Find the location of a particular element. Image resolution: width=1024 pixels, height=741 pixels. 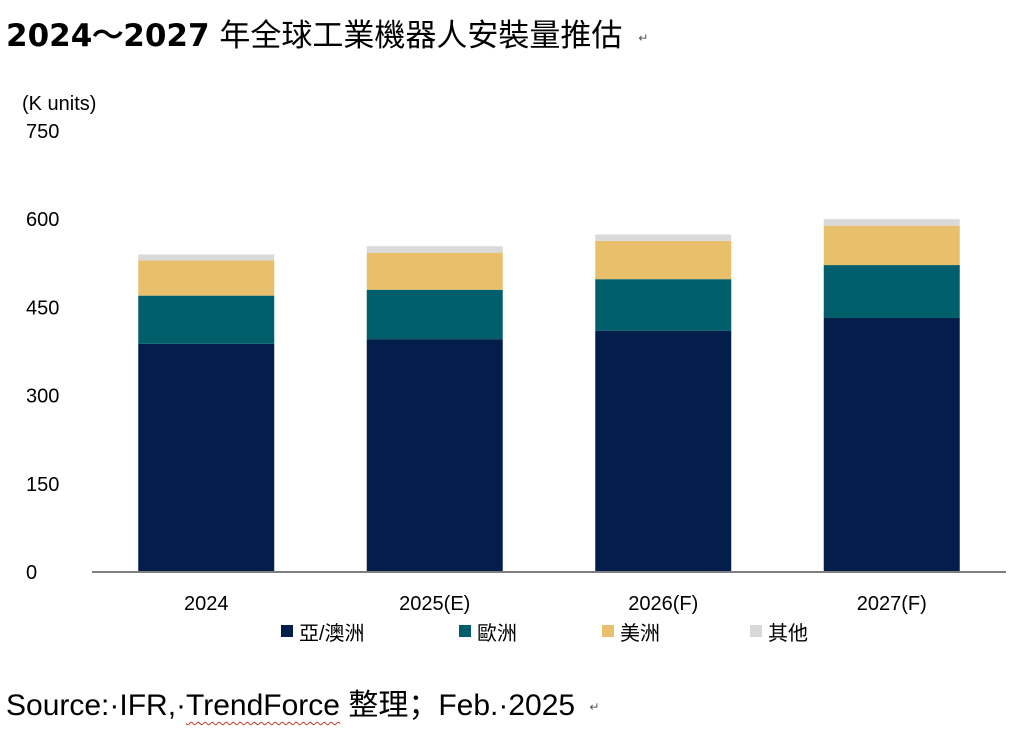

source-prefix: Source:·IFR,· is located at coordinates (96, 705).